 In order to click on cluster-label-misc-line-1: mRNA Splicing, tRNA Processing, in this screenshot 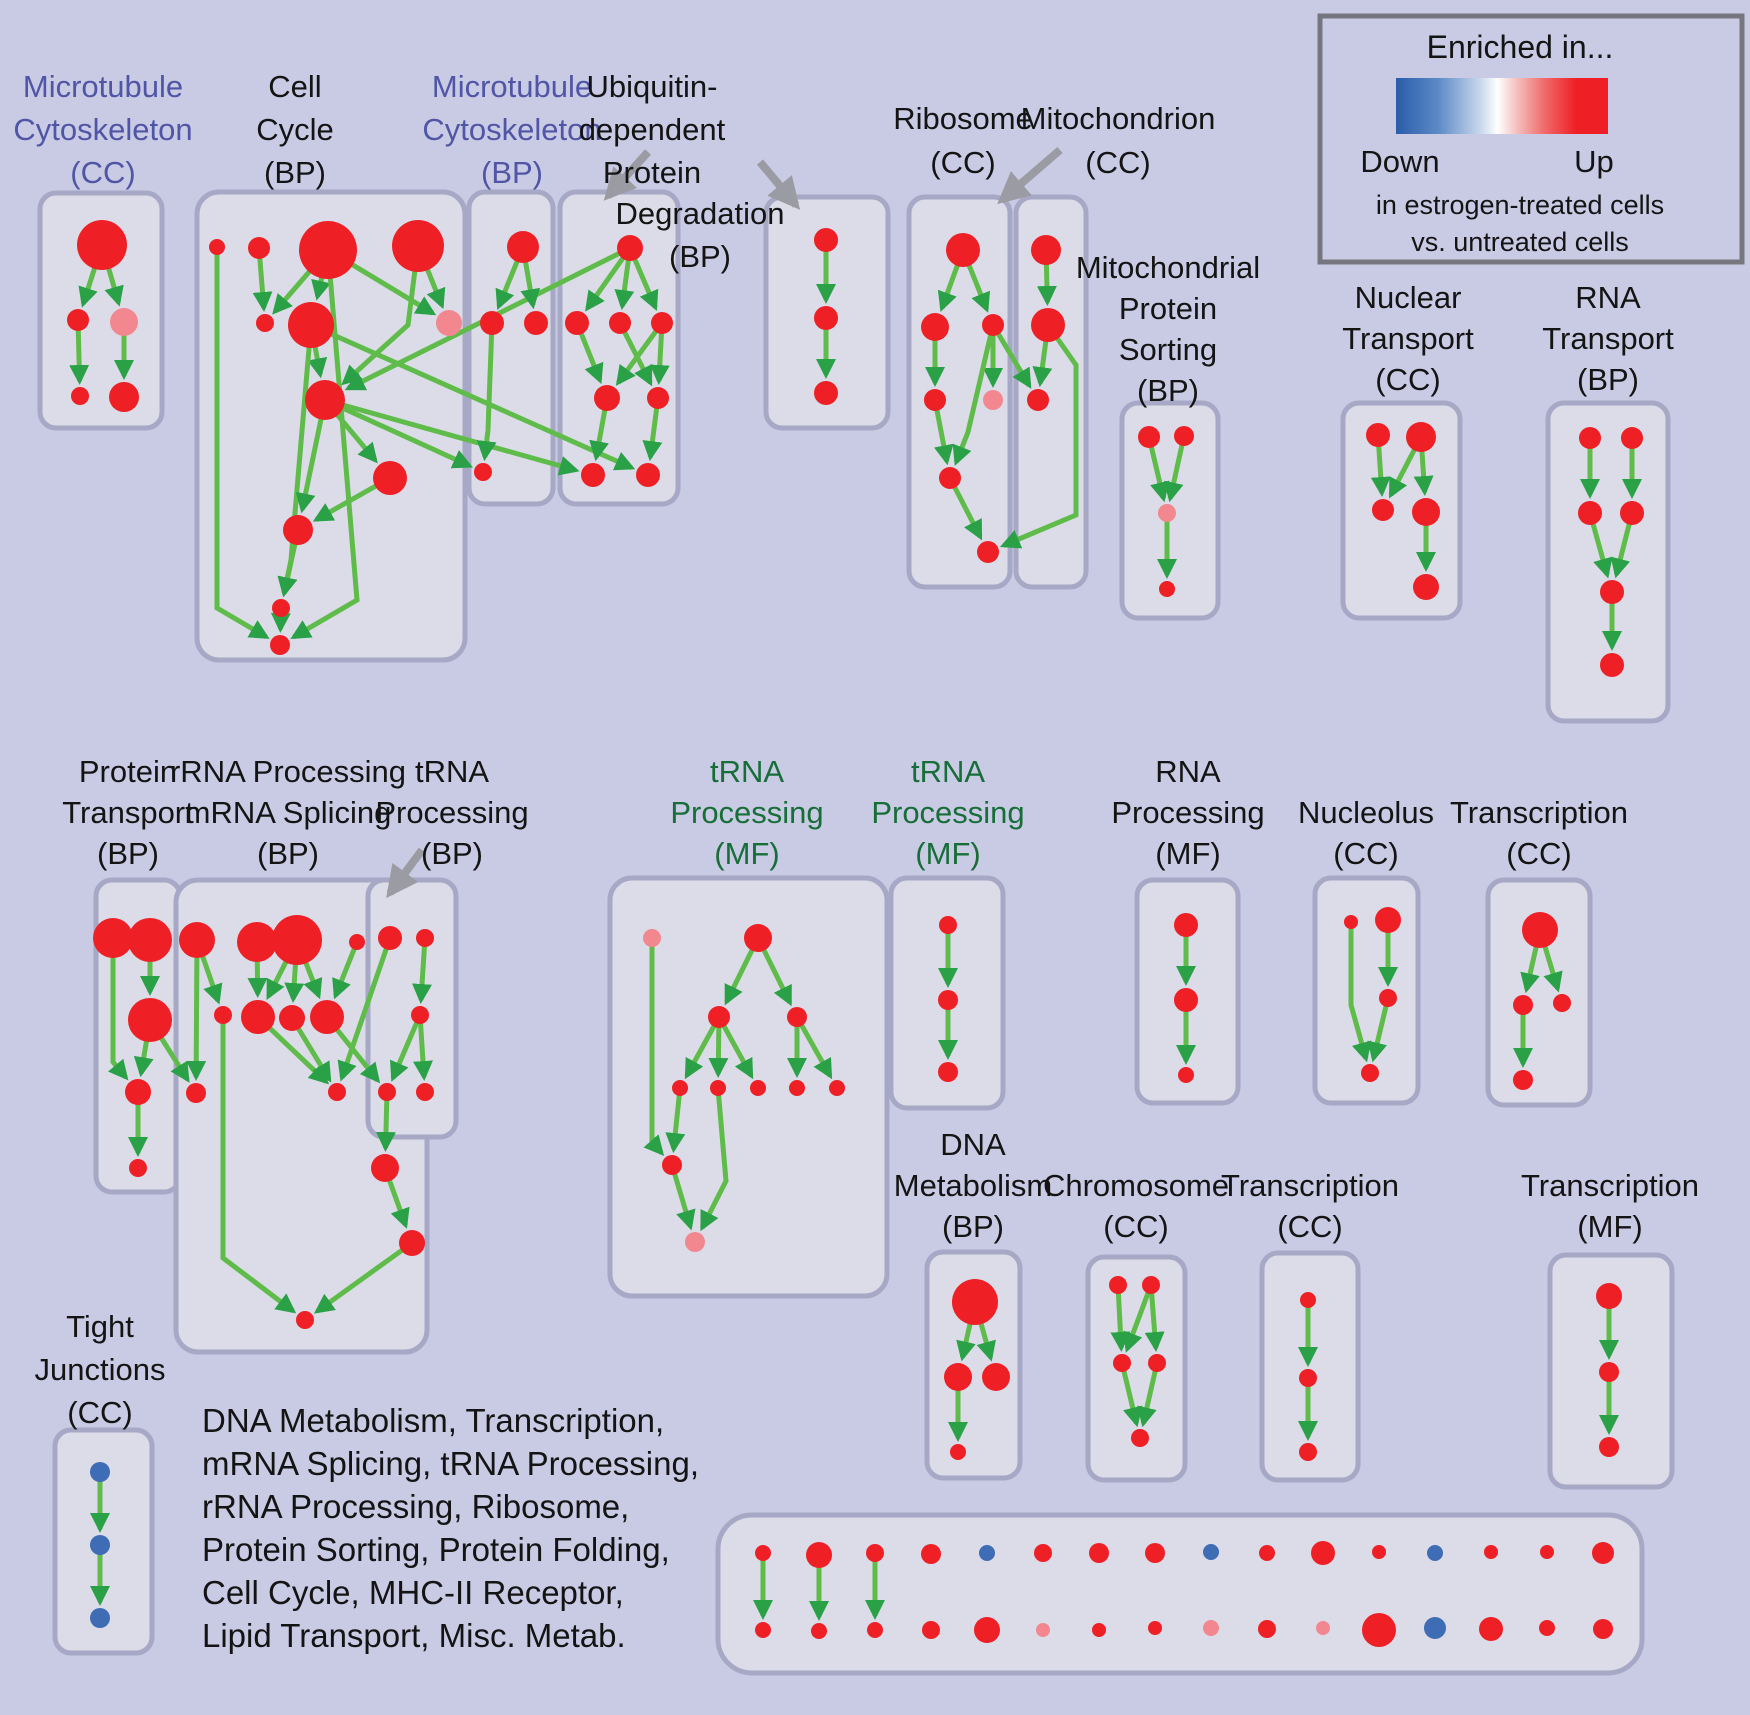, I will do `click(450, 1463)`.